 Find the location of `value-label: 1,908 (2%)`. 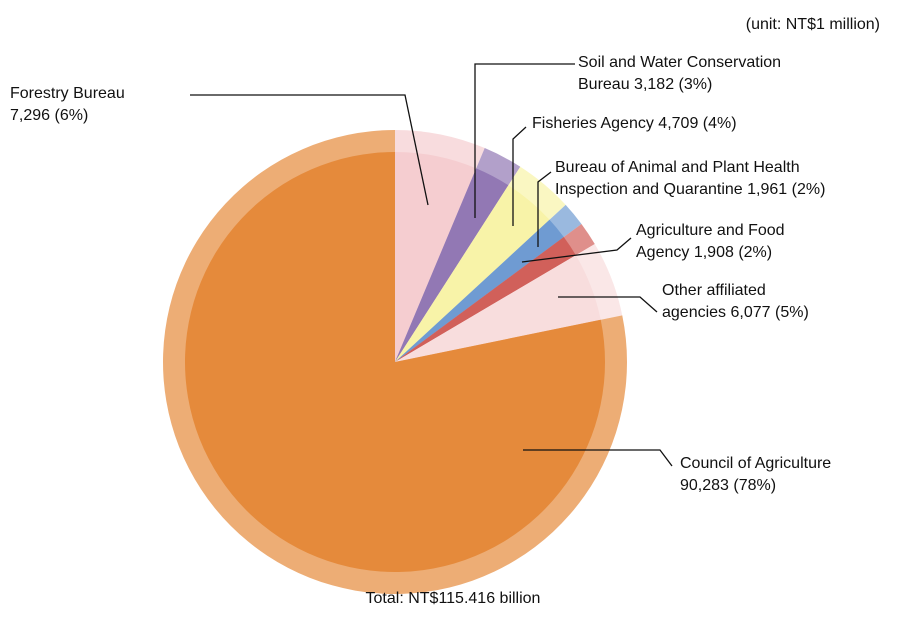

value-label: 1,908 (2%) is located at coordinates (733, 252).